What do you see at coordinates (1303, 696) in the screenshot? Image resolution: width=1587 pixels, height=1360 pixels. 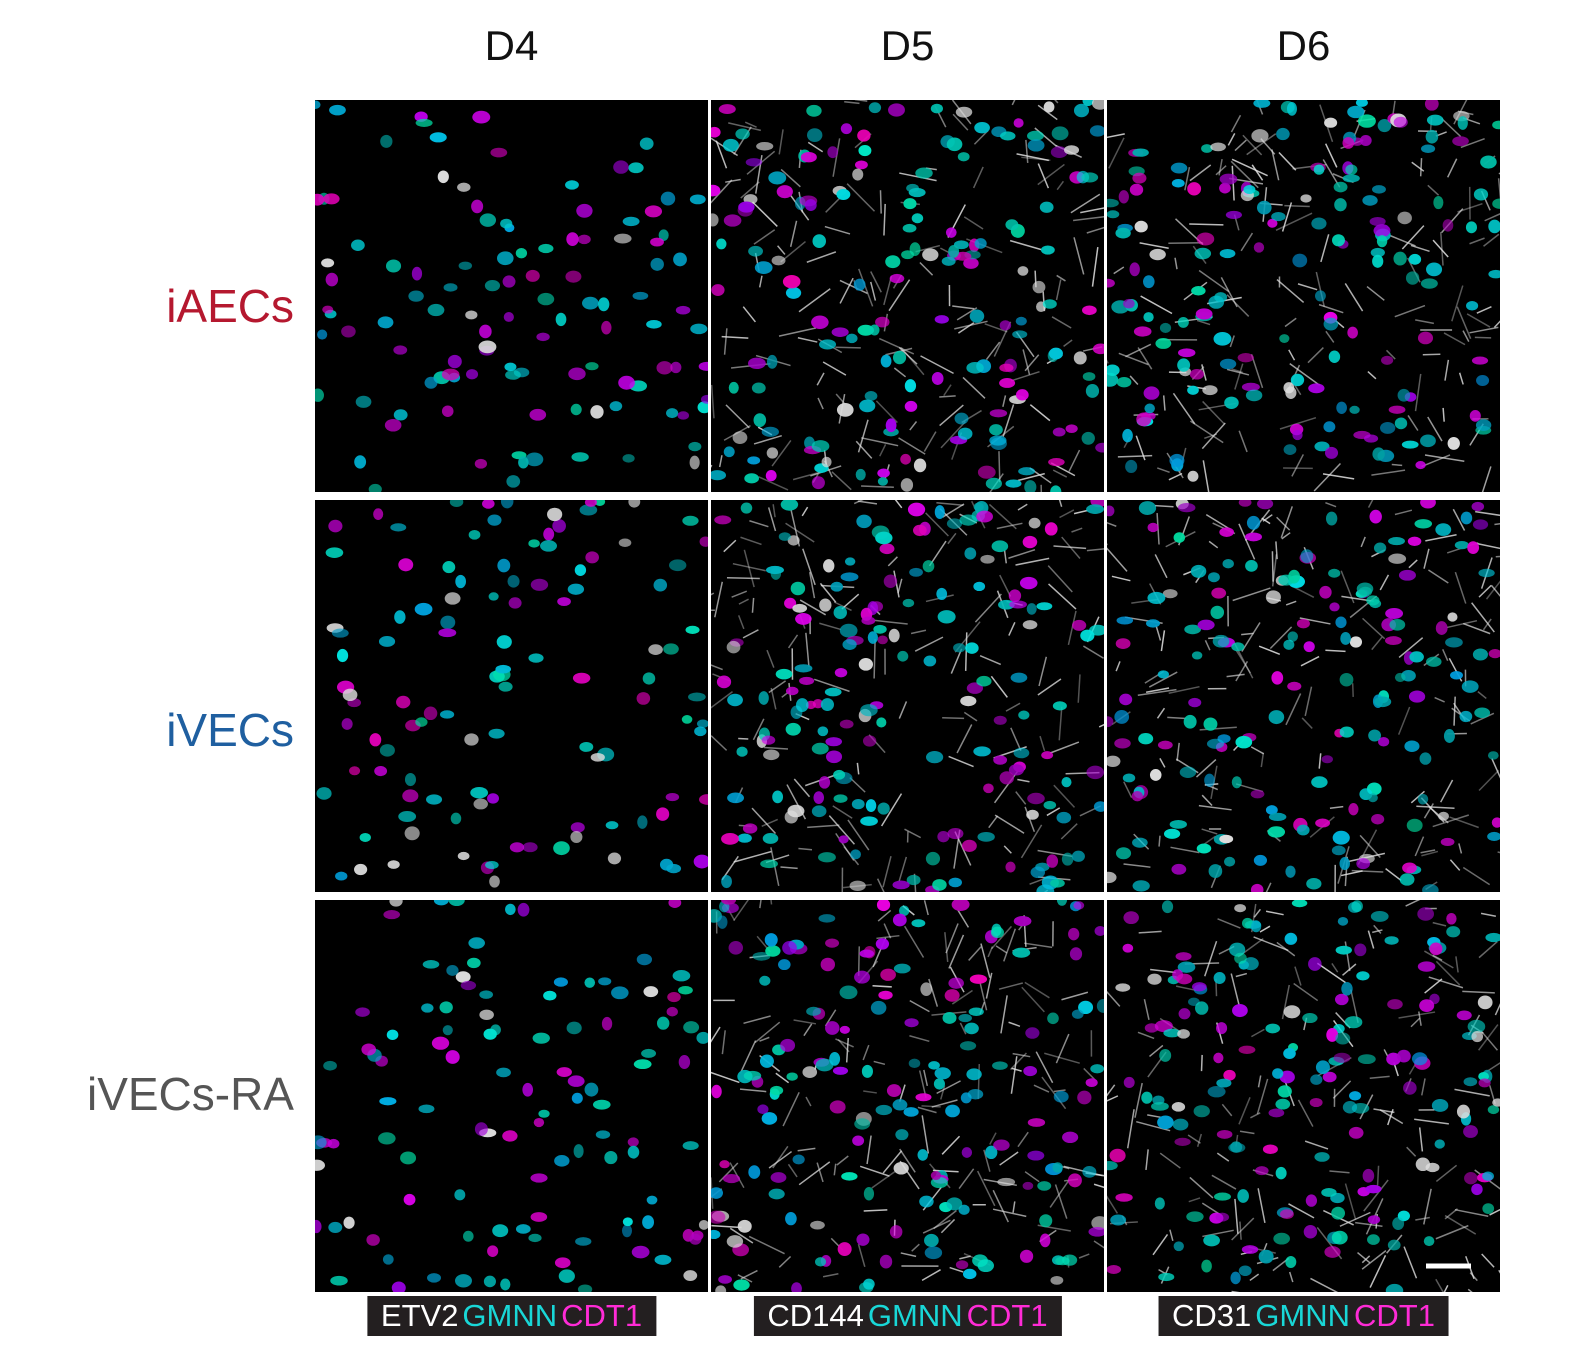 I see `micrograph` at bounding box center [1303, 696].